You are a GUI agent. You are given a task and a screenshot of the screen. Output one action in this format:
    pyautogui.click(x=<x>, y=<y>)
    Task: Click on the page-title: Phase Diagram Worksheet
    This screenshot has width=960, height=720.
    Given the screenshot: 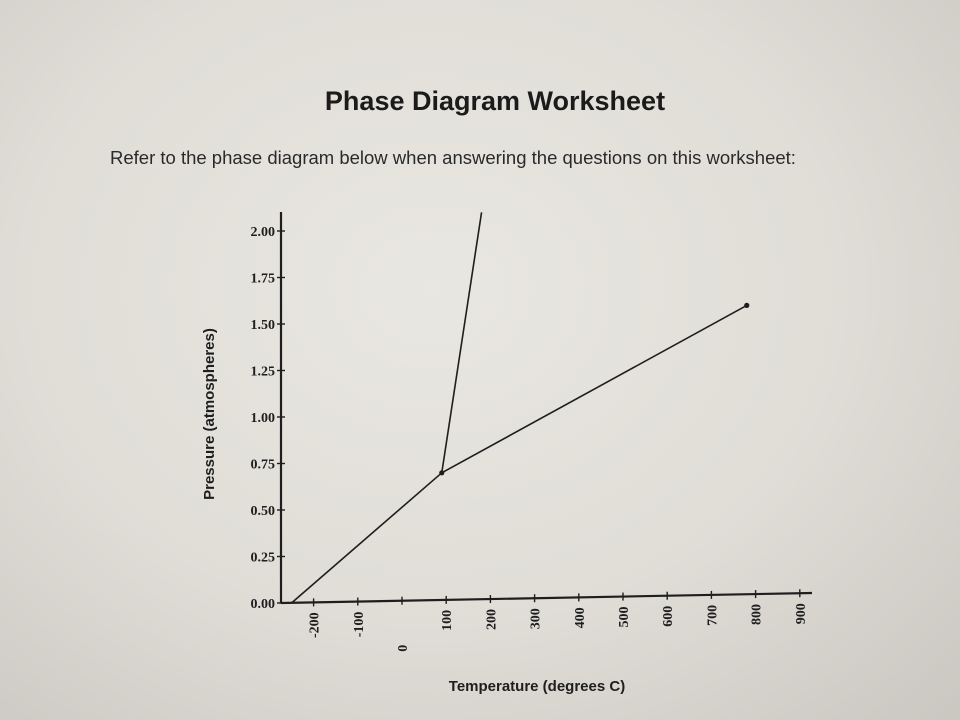 What is the action you would take?
    pyautogui.click(x=495, y=101)
    